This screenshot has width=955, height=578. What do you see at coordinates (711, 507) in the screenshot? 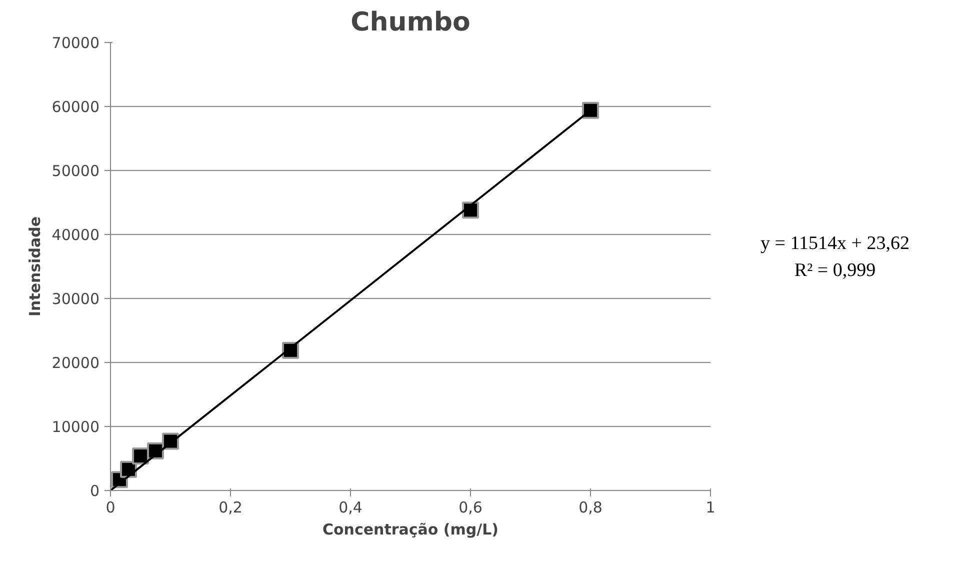
I see `x-tick-label: 1` at bounding box center [711, 507].